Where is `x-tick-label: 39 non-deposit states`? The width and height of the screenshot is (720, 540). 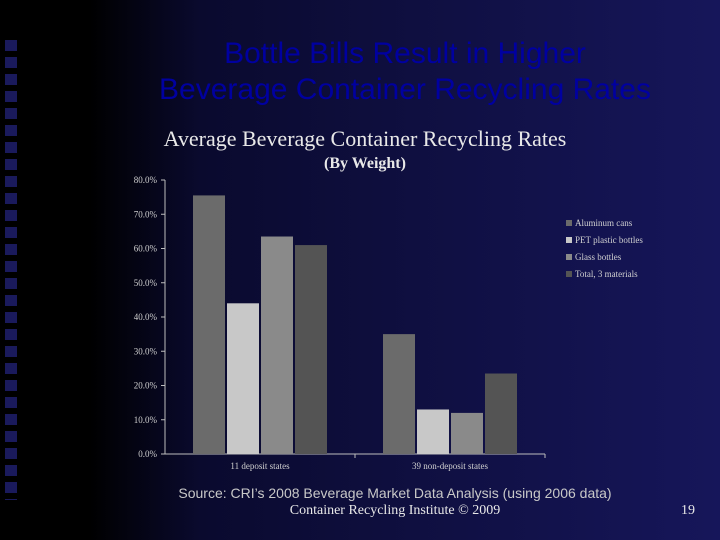 x-tick-label: 39 non-deposit states is located at coordinates (450, 466).